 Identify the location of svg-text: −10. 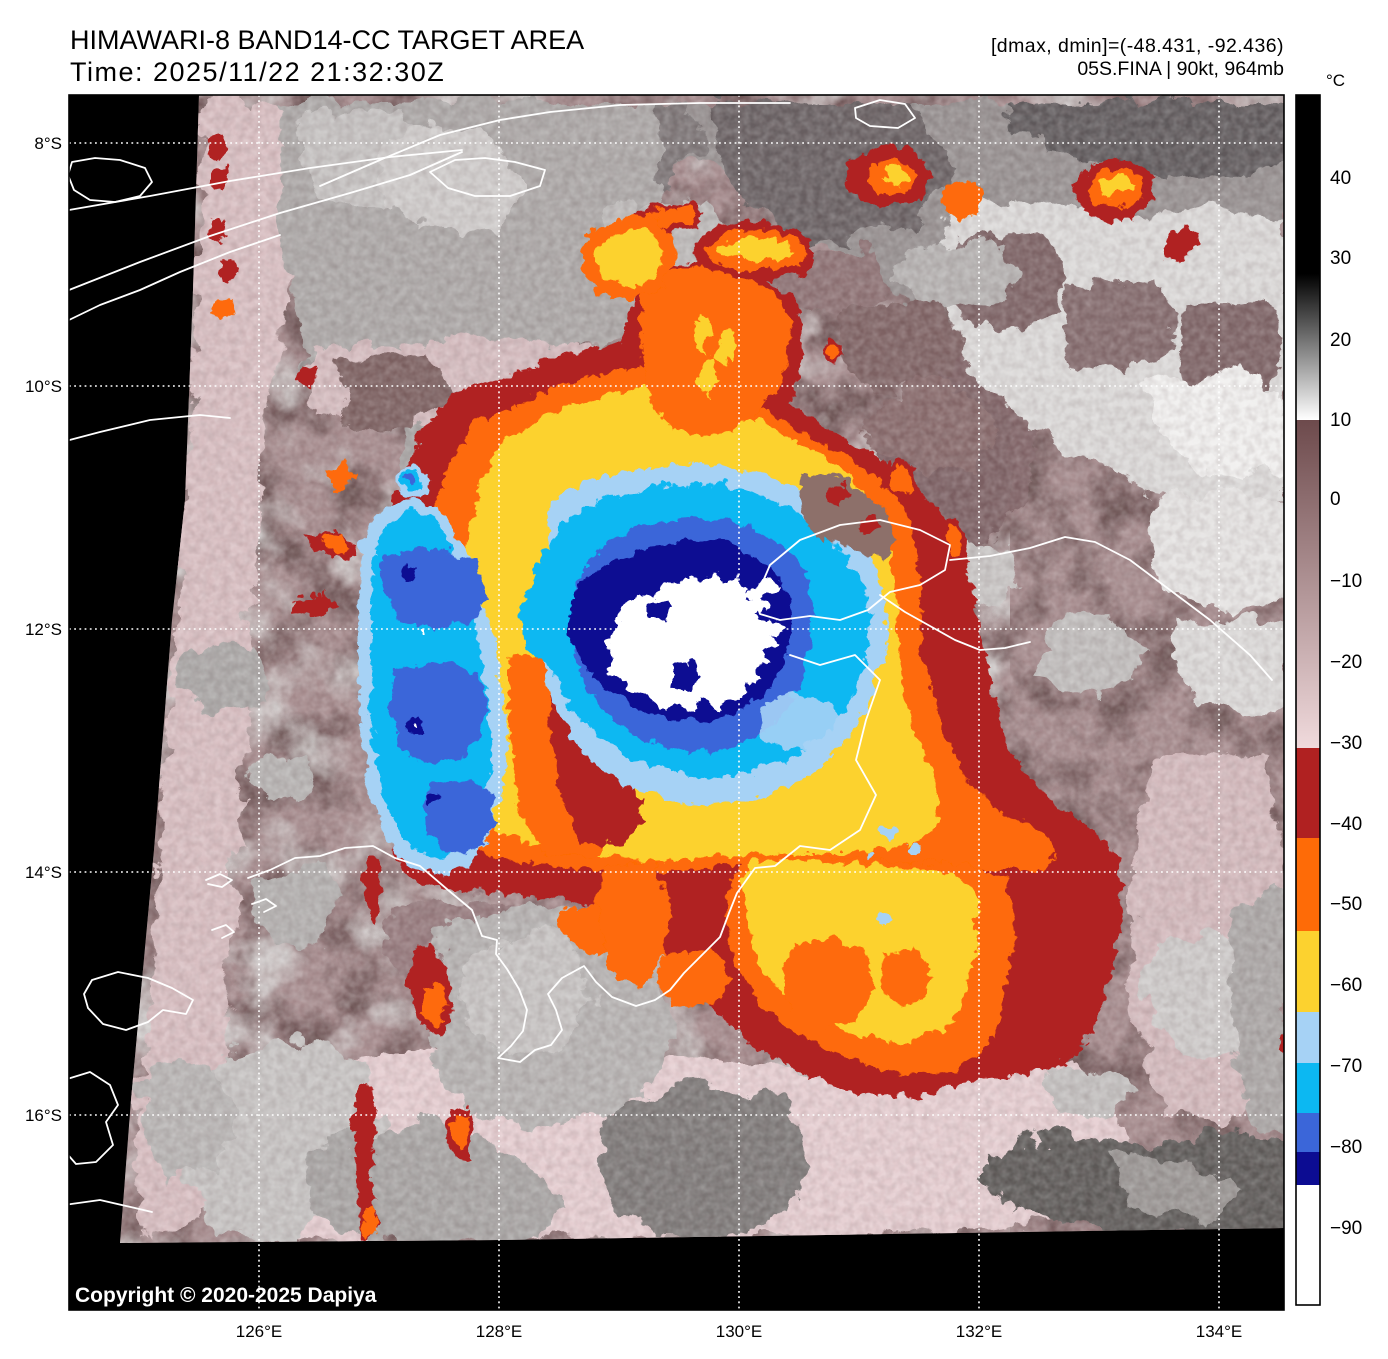
(1346, 581).